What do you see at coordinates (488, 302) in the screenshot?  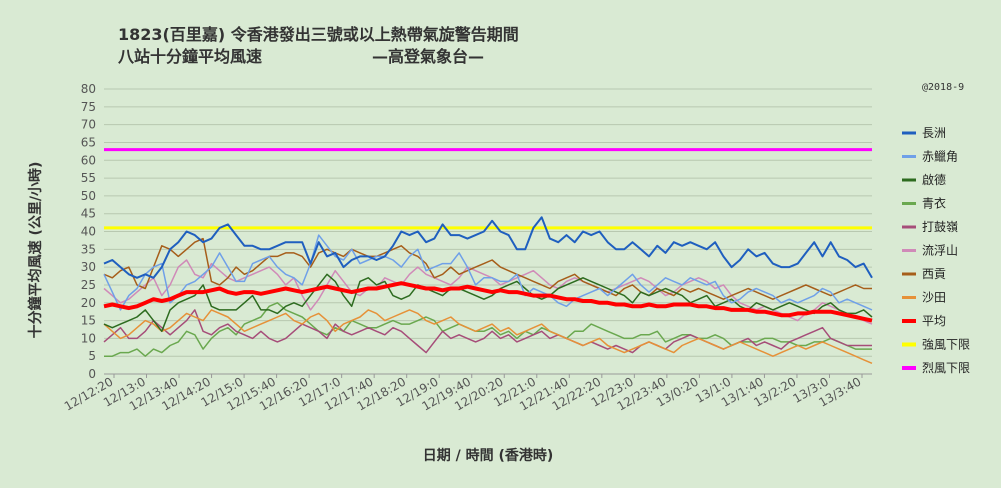 I see `series-line-平均` at bounding box center [488, 302].